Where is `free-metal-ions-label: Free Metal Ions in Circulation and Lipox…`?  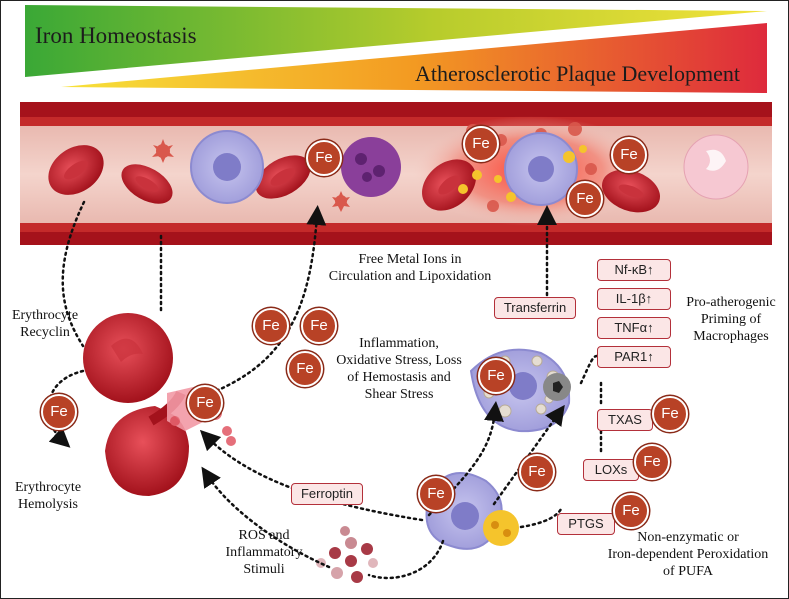 free-metal-ions-label: Free Metal Ions in Circulation and Lipox… is located at coordinates (410, 268).